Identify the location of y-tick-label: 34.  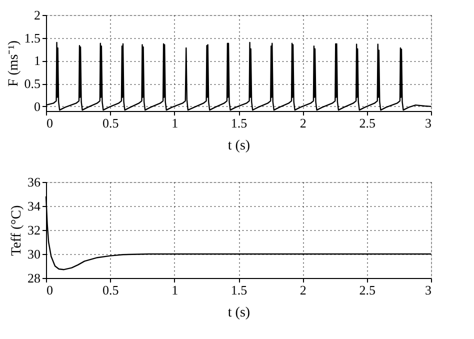
(34, 206).